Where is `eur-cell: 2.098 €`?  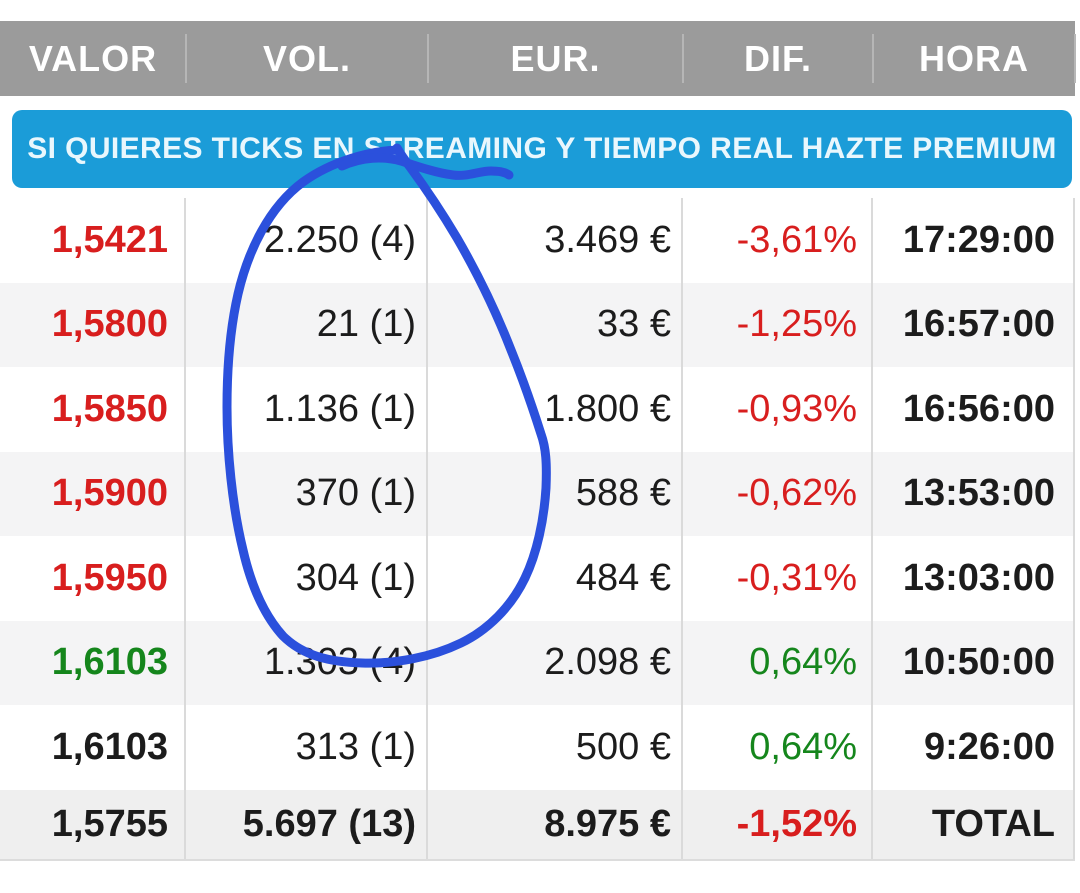 eur-cell: 2.098 € is located at coordinates (555, 662).